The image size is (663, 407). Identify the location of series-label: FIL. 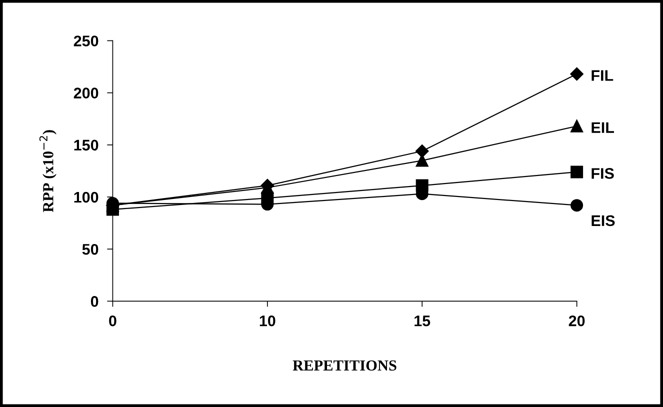
(603, 75).